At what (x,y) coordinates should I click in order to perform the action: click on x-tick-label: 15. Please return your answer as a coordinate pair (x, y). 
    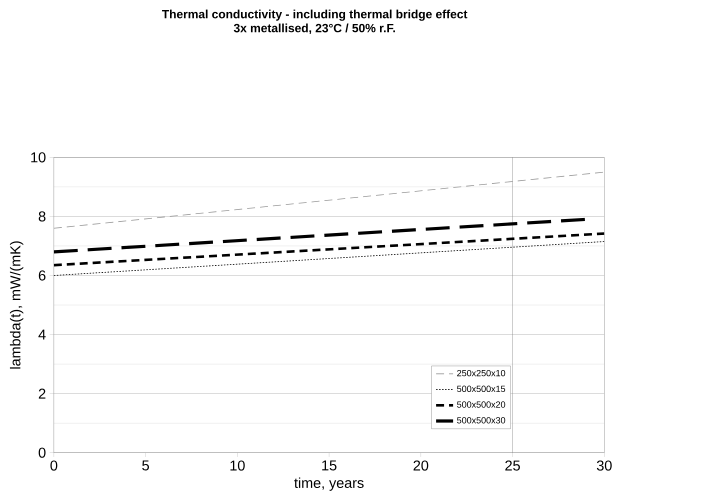
    Looking at the image, I should click on (329, 465).